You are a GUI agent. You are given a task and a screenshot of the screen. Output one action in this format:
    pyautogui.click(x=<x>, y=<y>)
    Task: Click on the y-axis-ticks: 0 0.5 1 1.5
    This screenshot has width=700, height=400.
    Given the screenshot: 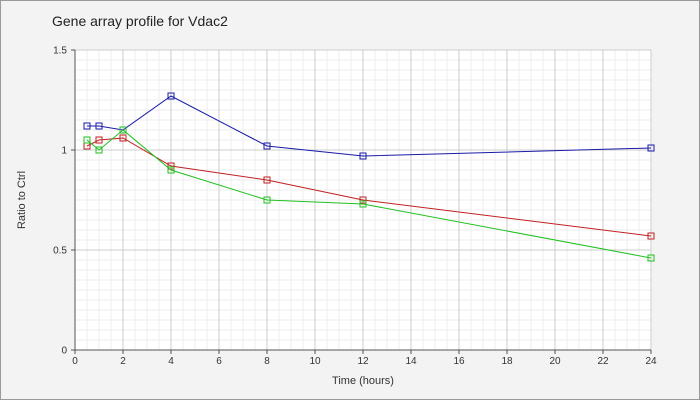 What is the action you would take?
    pyautogui.click(x=64, y=201)
    